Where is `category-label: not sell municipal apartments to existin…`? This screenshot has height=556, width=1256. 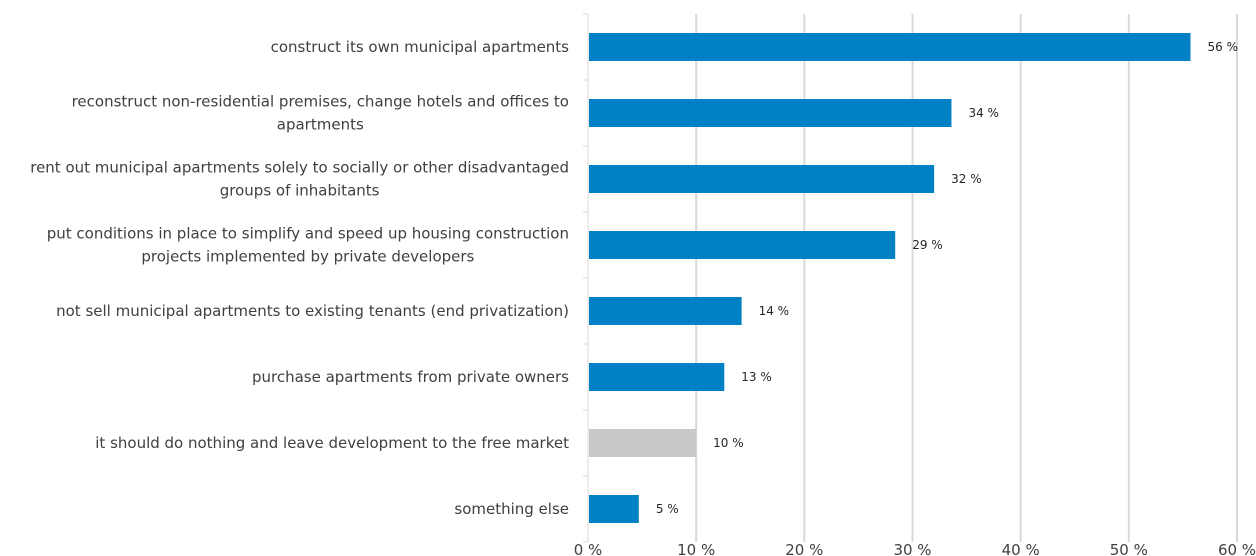
category-label: not sell municipal apartments to existin… is located at coordinates (312, 311).